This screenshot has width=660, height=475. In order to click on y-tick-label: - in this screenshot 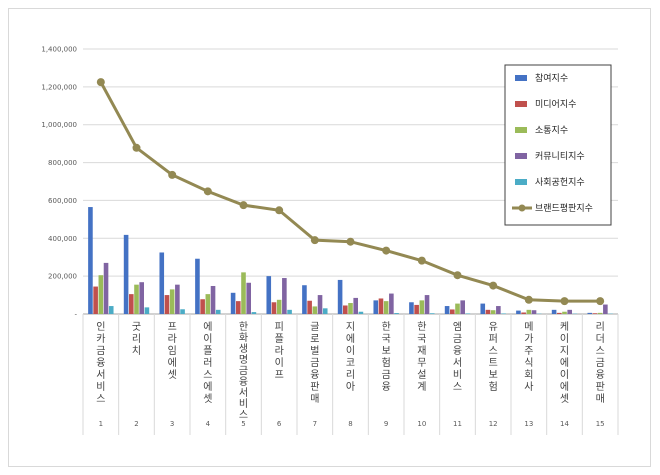, I will do `click(75, 315)`.